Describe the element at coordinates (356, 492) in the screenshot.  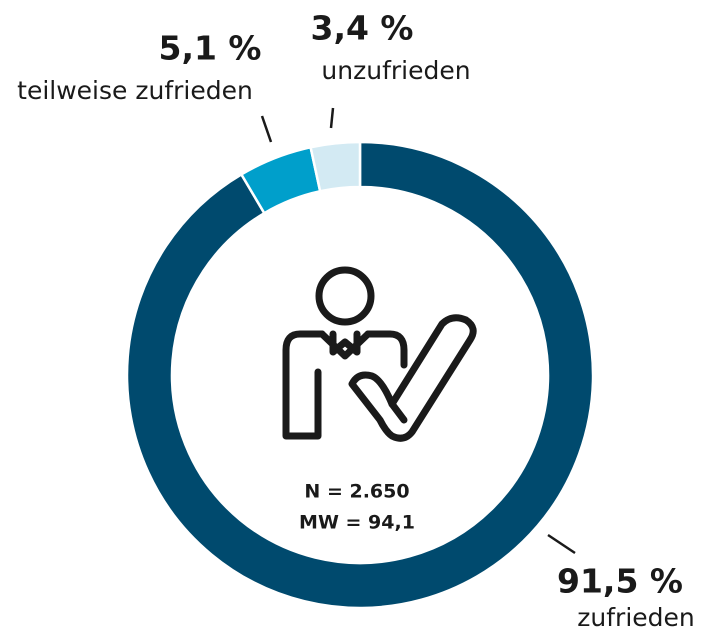
I see `annotation: N = 2.650` at that location.